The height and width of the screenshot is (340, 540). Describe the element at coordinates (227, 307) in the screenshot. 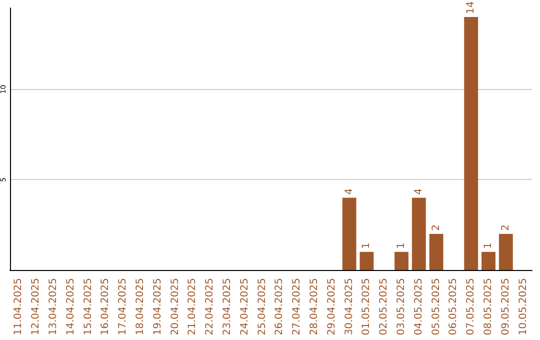

I see `x-tick-label: 23.04.2025` at that location.